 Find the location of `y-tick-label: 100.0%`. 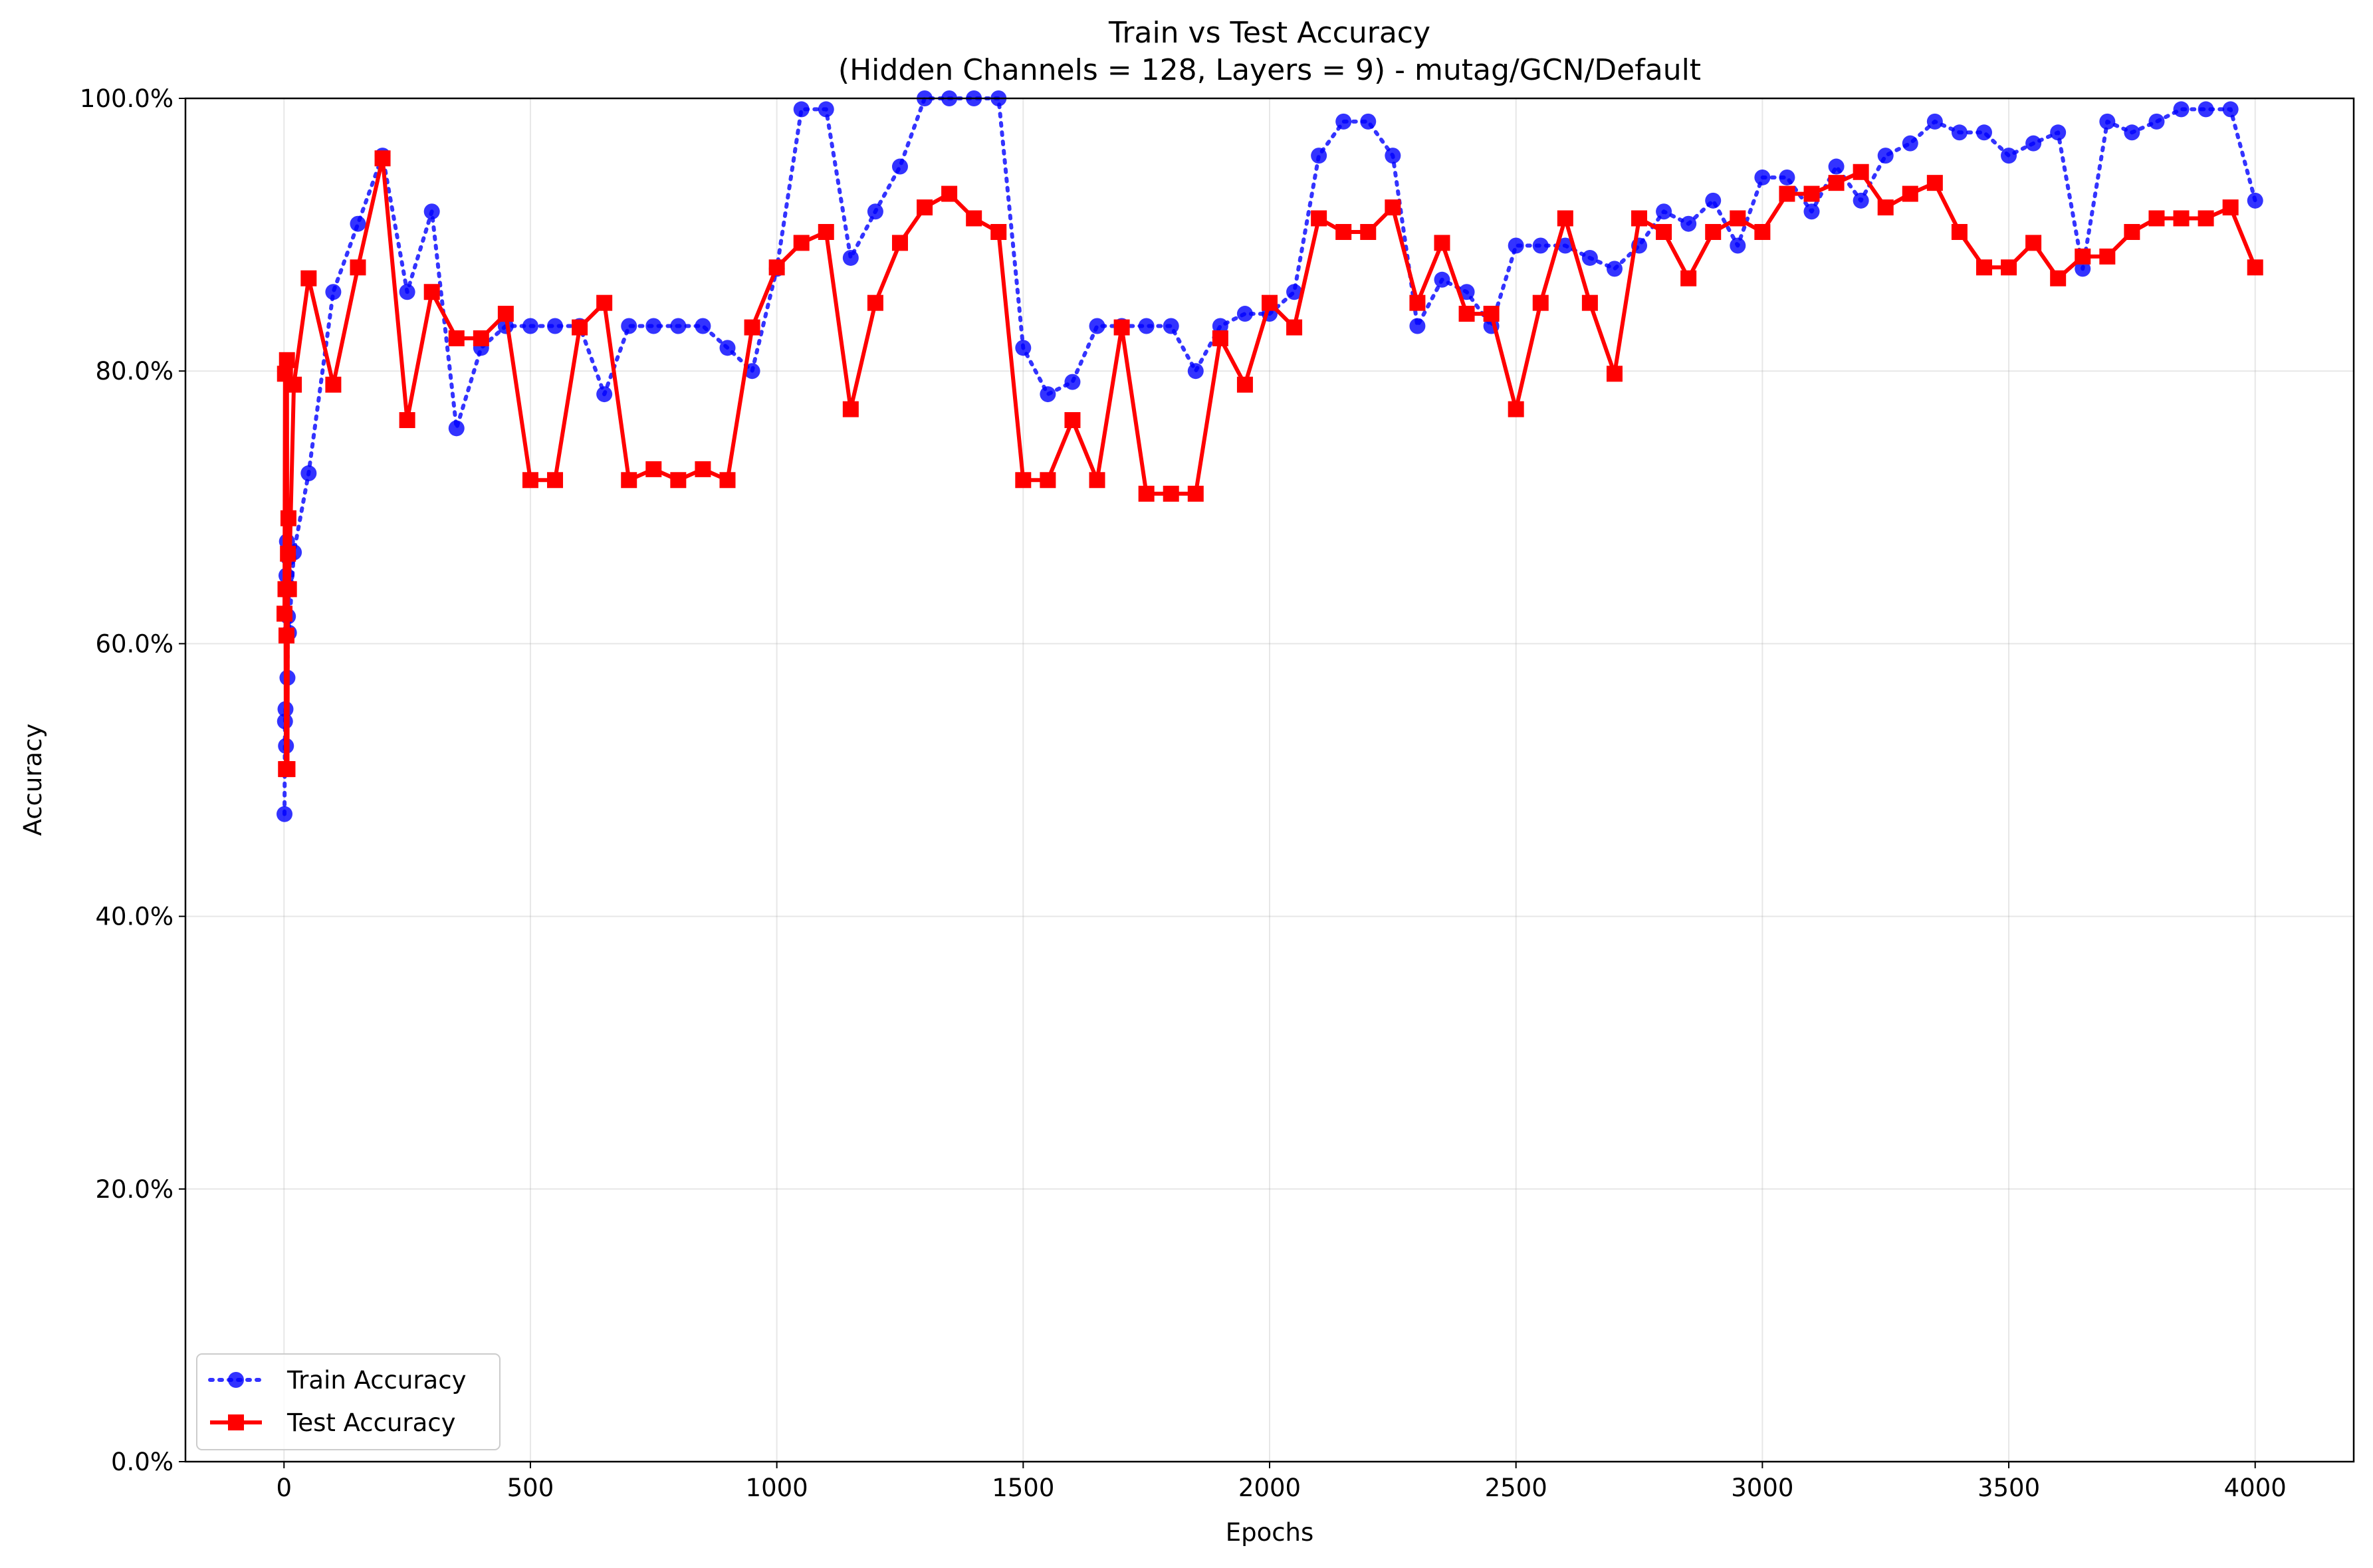

y-tick-label: 100.0% is located at coordinates (126, 98).